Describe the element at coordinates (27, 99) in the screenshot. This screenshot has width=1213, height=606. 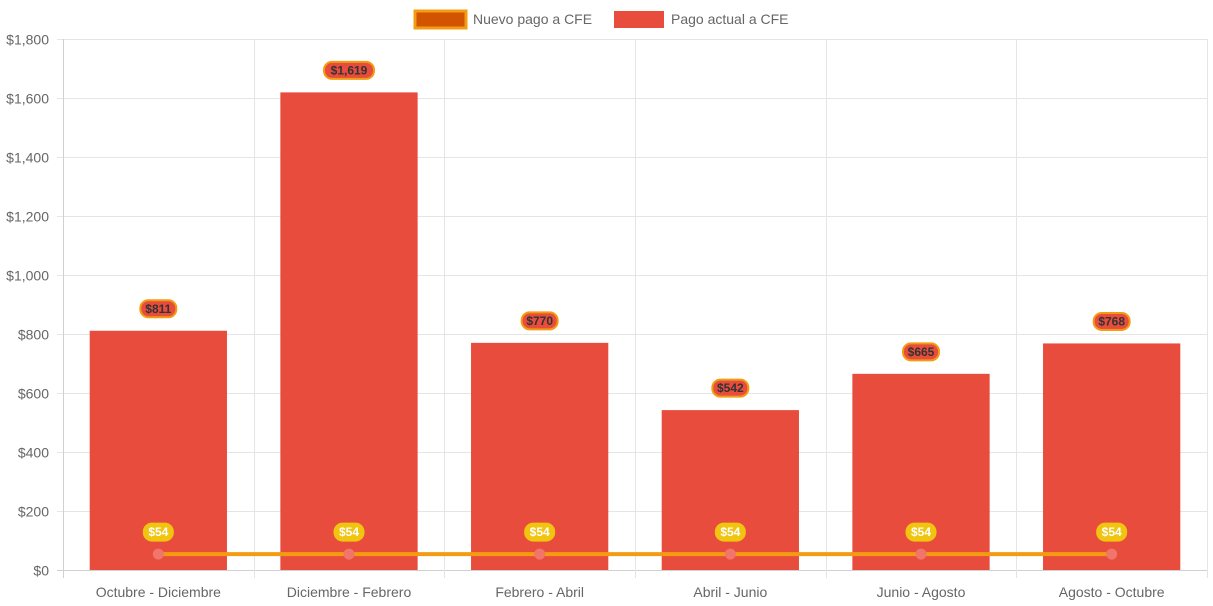
I see `y-tick-label: $1,600` at that location.